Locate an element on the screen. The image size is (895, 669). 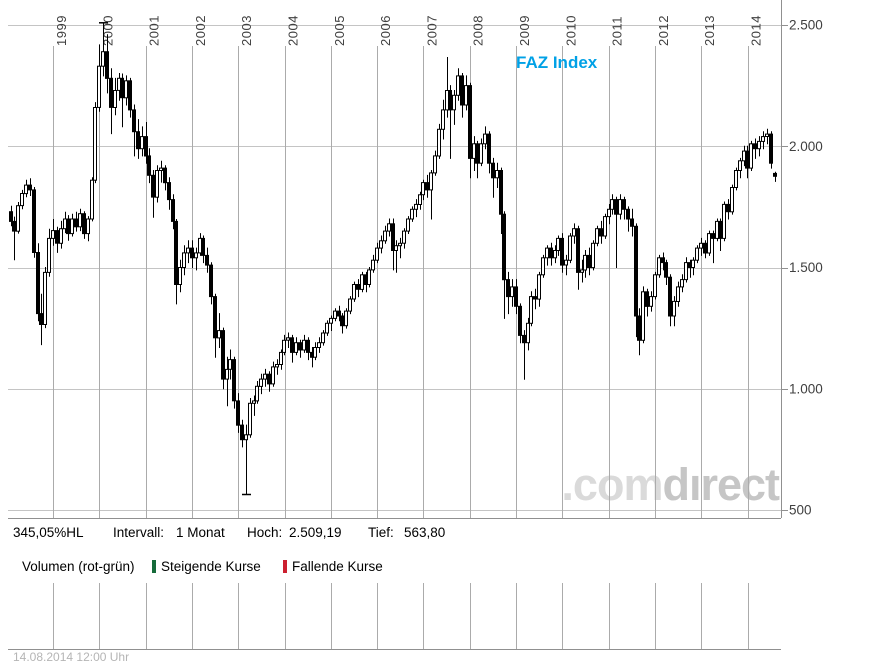
year-tick-label: 2007 is located at coordinates (431, 30).